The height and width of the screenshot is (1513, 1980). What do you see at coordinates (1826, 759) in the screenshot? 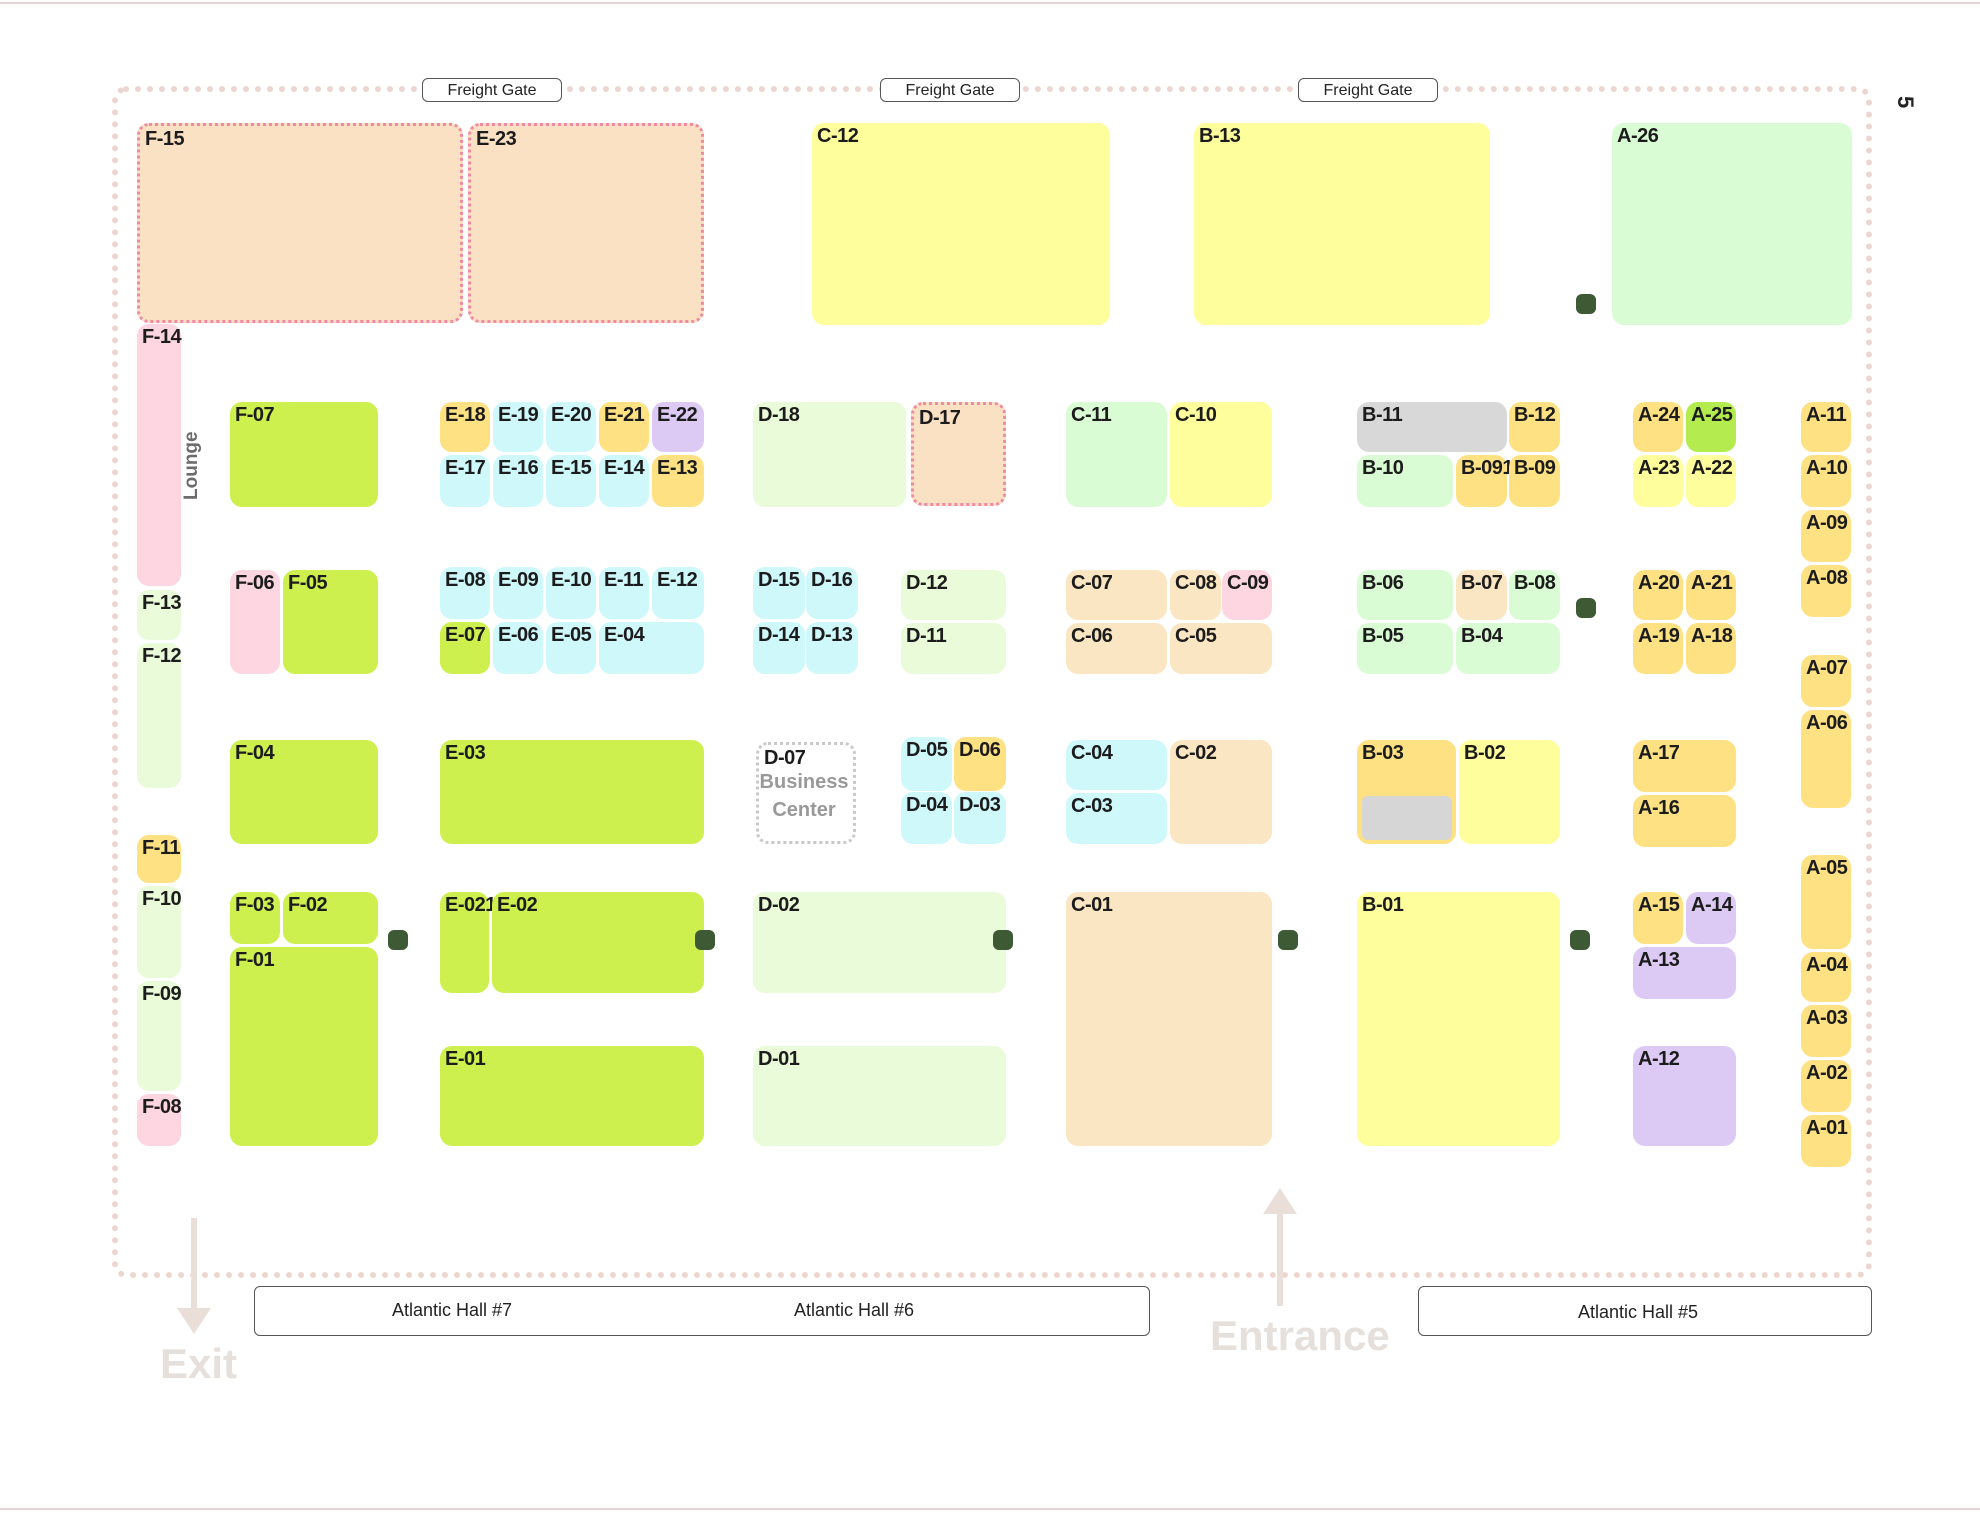
I see `booth-a-06: A-06` at bounding box center [1826, 759].